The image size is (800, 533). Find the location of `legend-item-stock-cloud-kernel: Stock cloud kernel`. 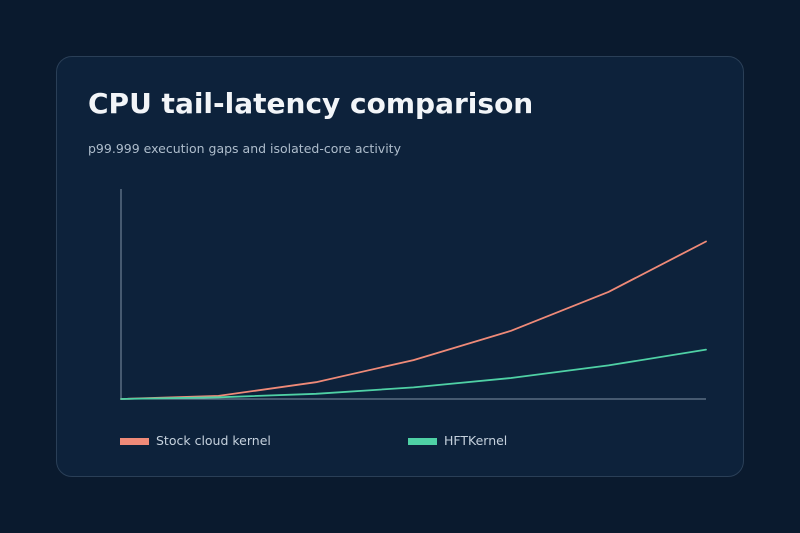

legend-item-stock-cloud-kernel: Stock cloud kernel is located at coordinates (195, 441).